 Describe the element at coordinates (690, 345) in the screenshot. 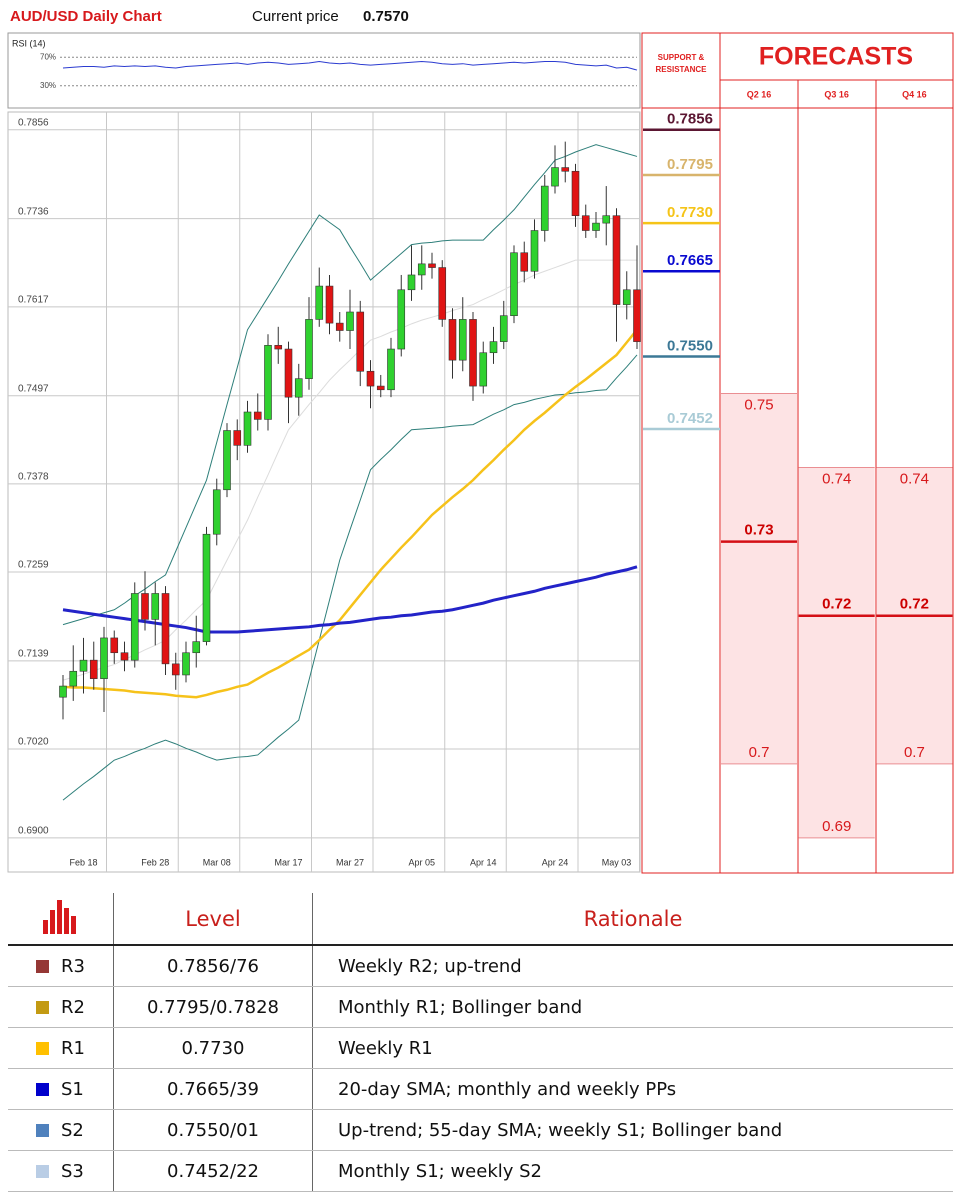

I see `level-label: 0.7550` at that location.